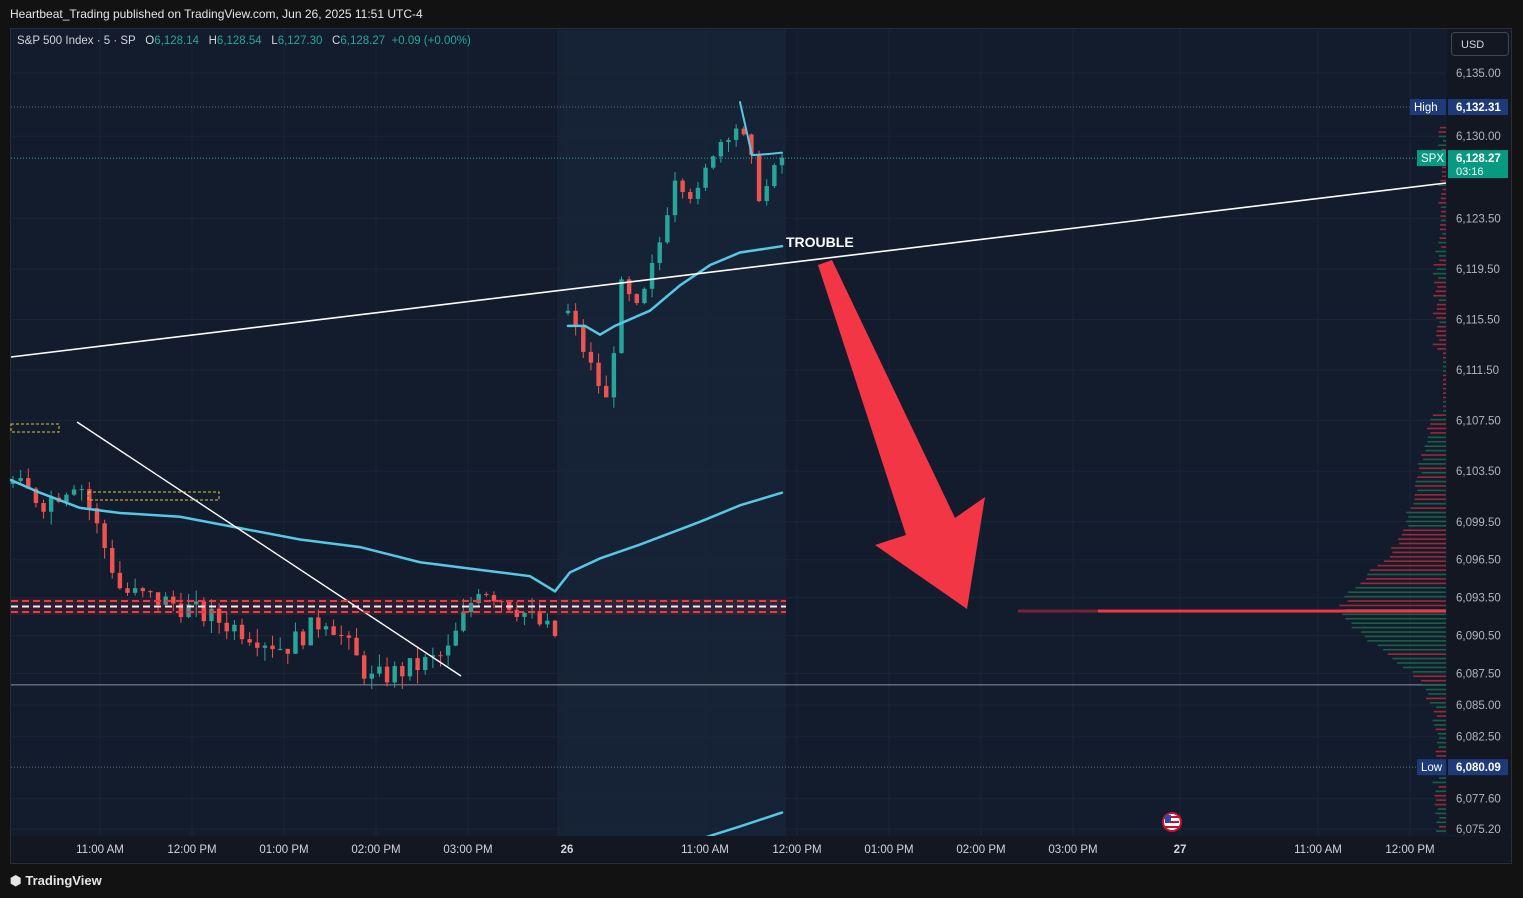 This screenshot has height=898, width=1523. I want to click on price-tick-label: 6,075.20, so click(1478, 830).